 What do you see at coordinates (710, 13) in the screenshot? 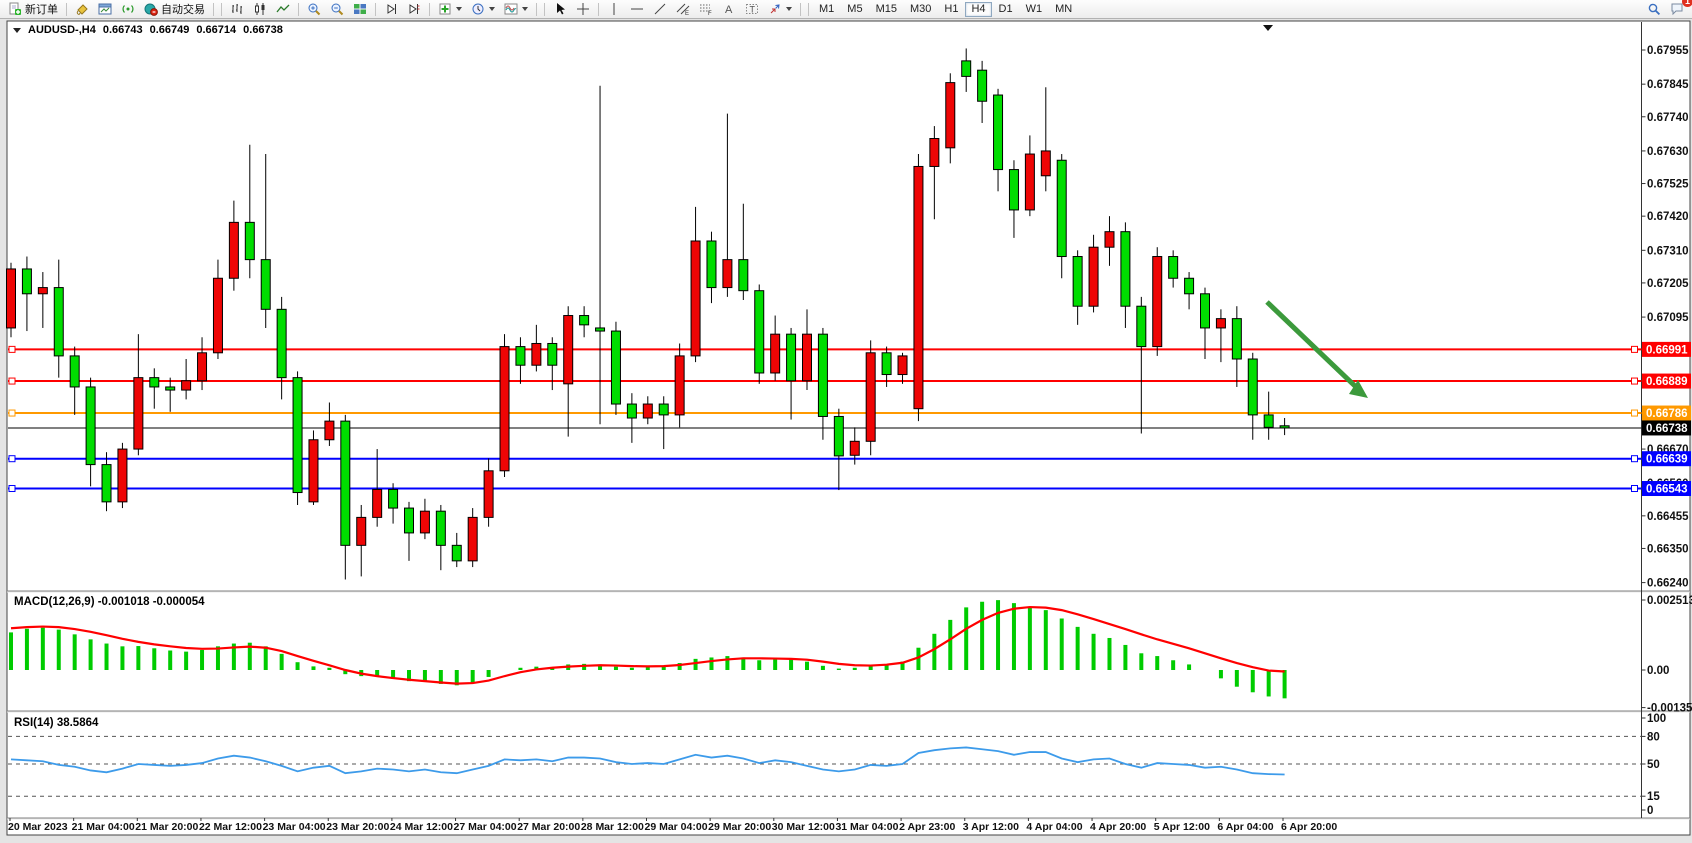
I see `svg-text: F` at bounding box center [710, 13].